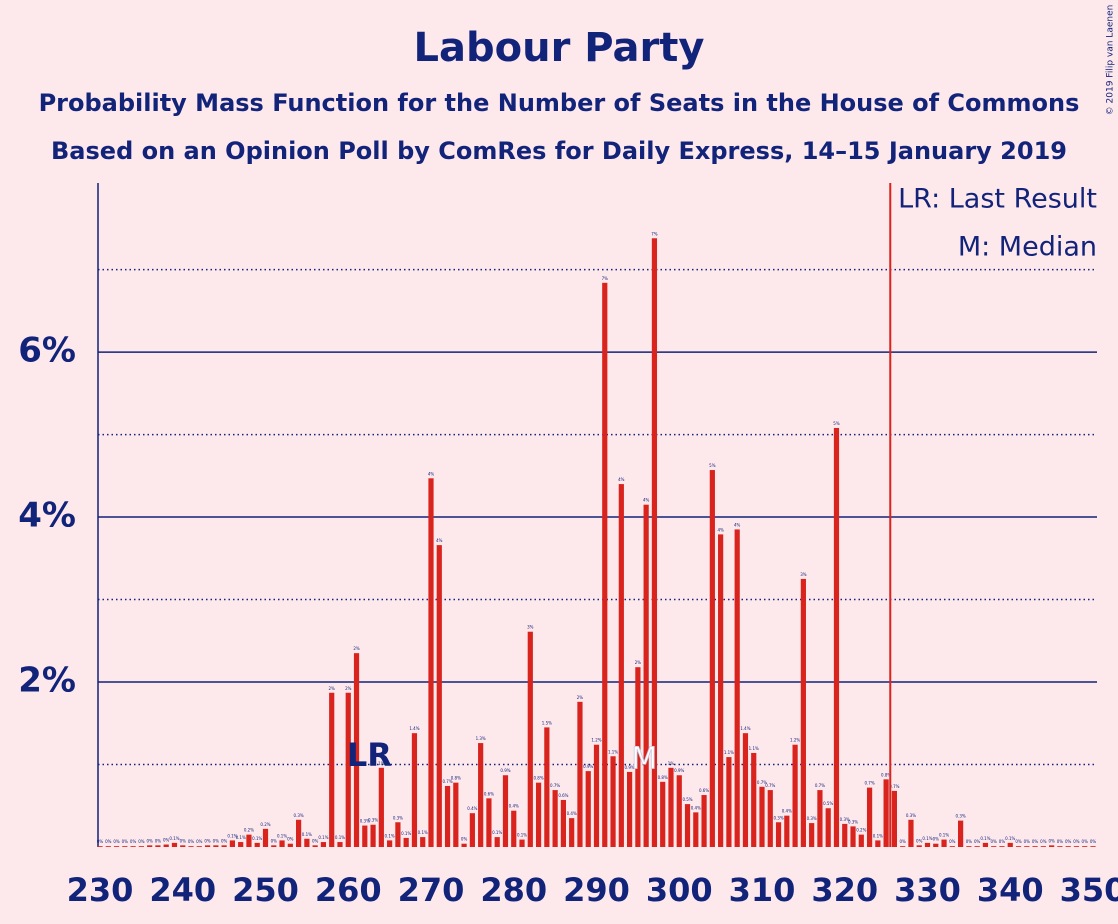  What do you see at coordinates (613, 751) in the screenshot?
I see `data-label: 1.1%` at bounding box center [613, 751].